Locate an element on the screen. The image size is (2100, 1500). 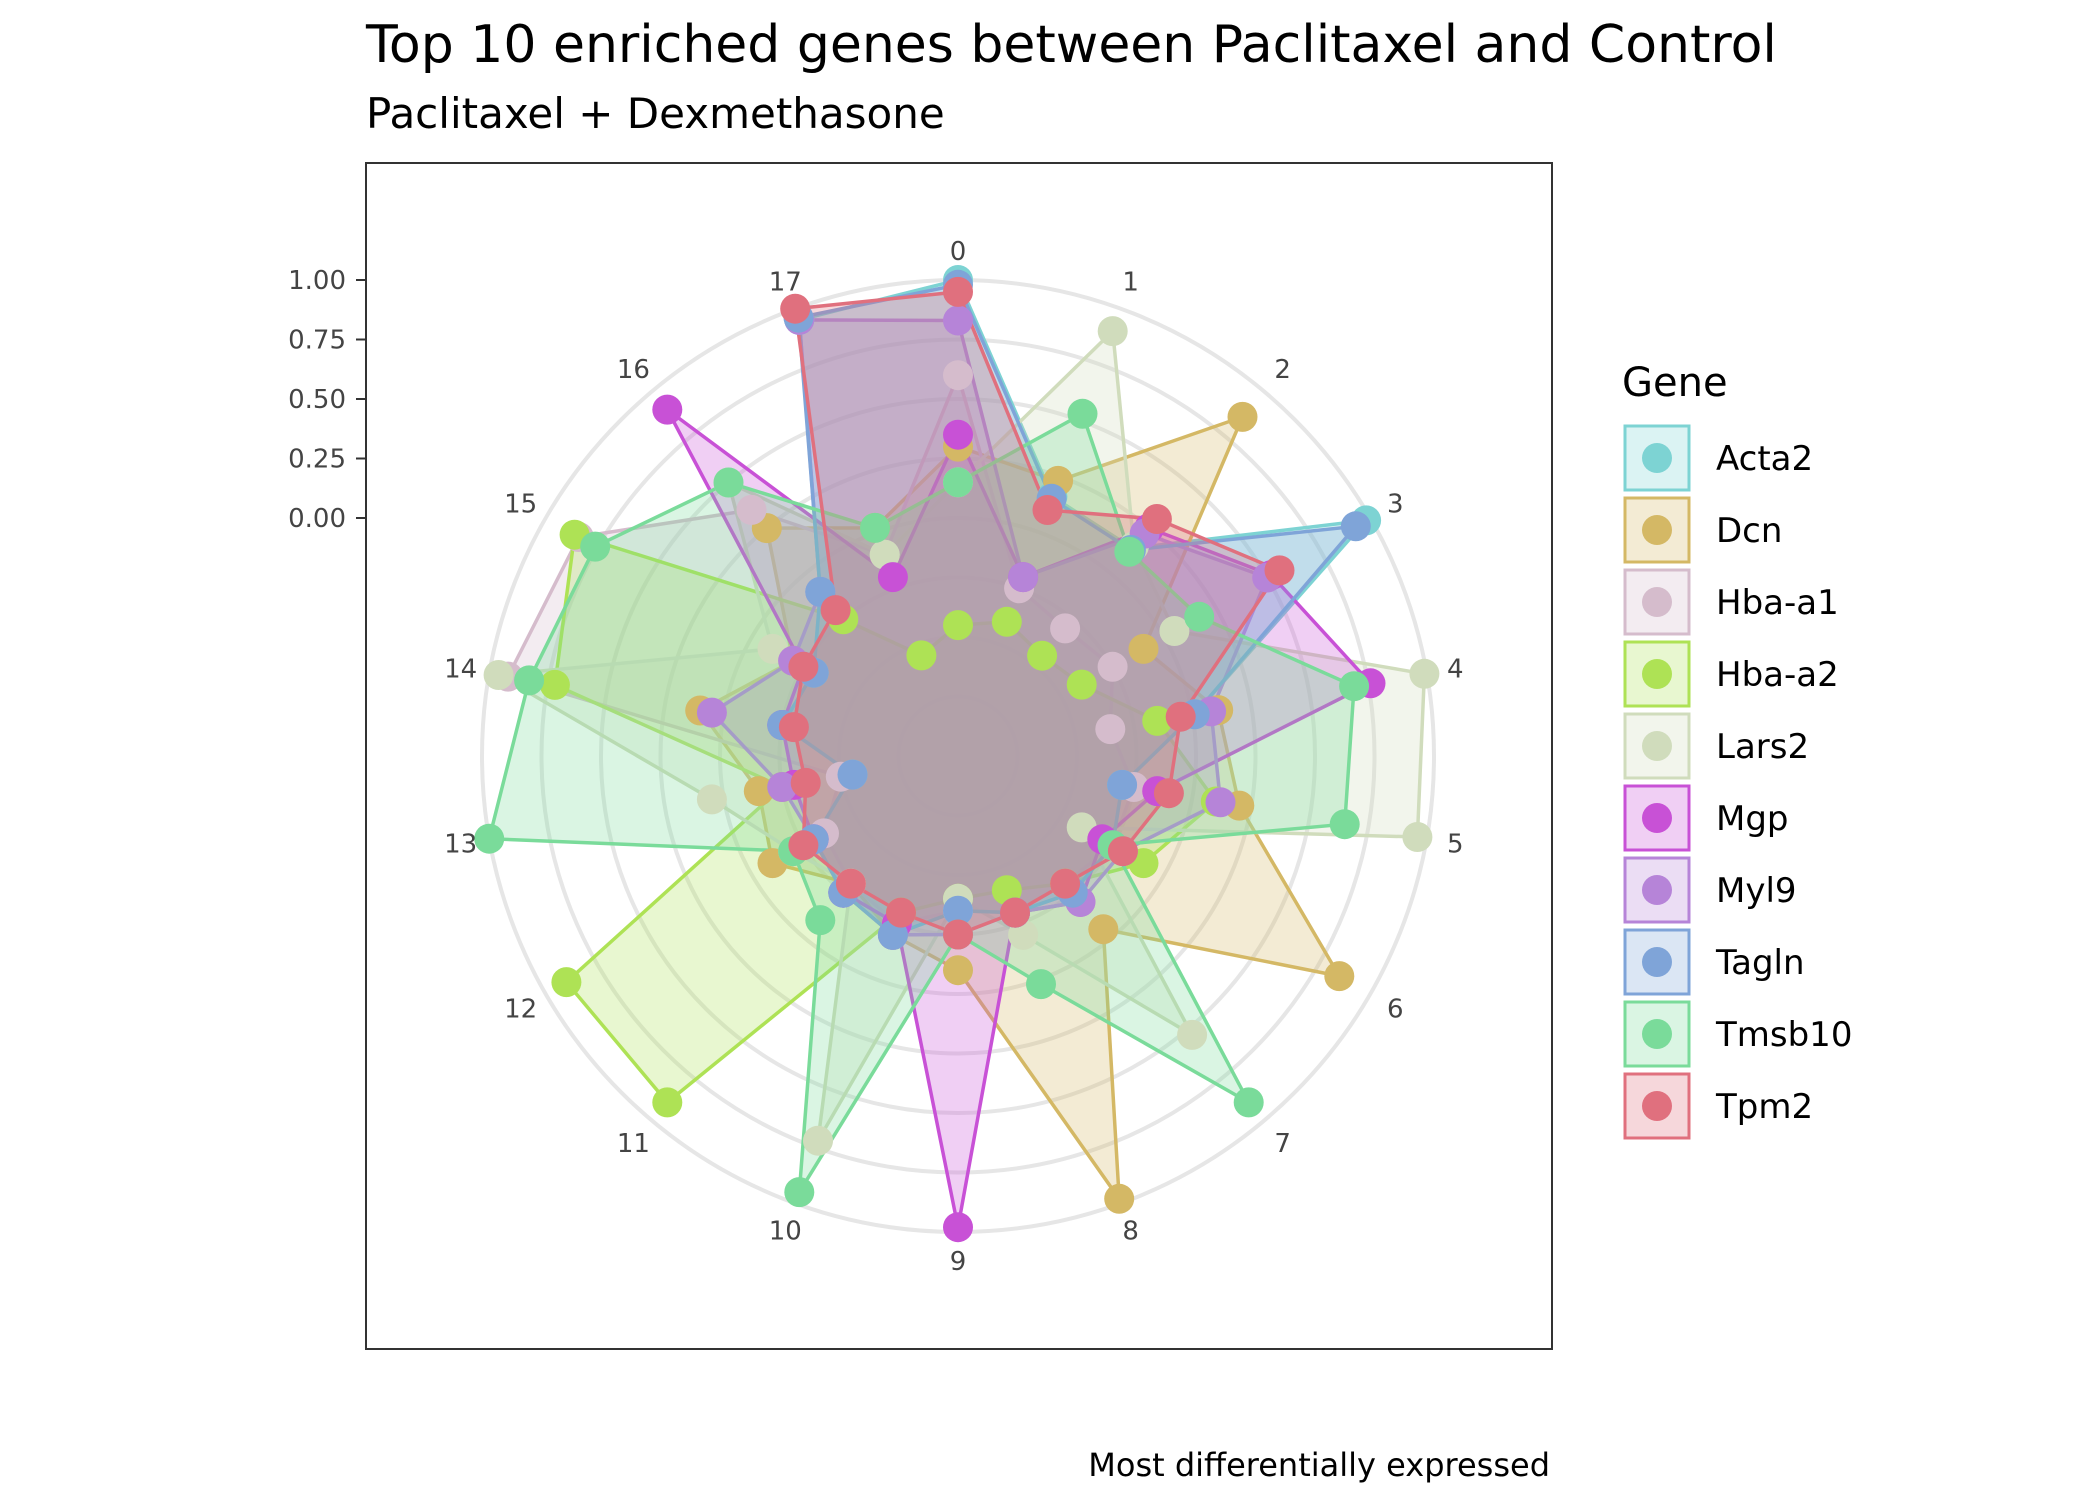
spoke-label: 2 is located at coordinates (1282, 370).